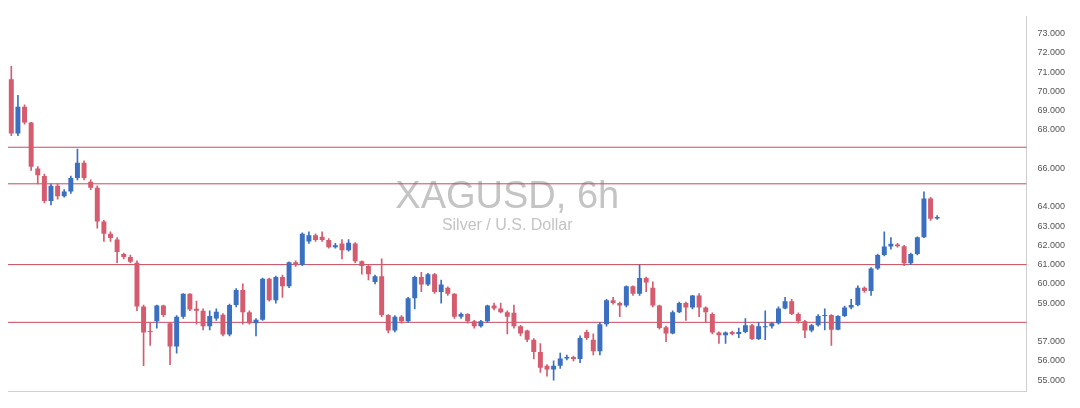 The height and width of the screenshot is (408, 1080). Describe the element at coordinates (1051, 52) in the screenshot. I see `y-tick-label: 72.000` at that location.